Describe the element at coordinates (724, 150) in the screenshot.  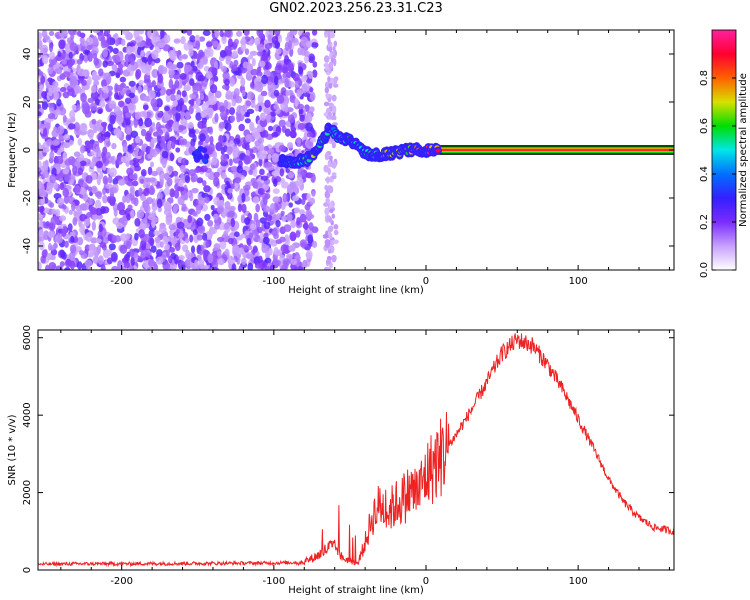
I see `colorbar-gradient` at that location.